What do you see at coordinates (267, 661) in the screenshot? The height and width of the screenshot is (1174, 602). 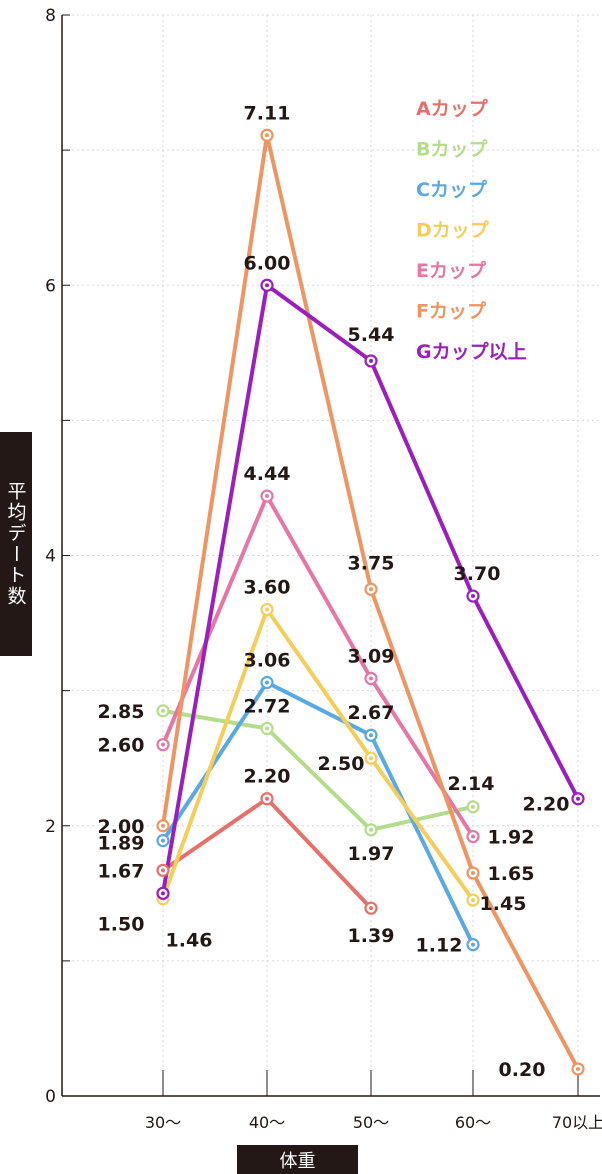 I see `data-label: 3.06` at bounding box center [267, 661].